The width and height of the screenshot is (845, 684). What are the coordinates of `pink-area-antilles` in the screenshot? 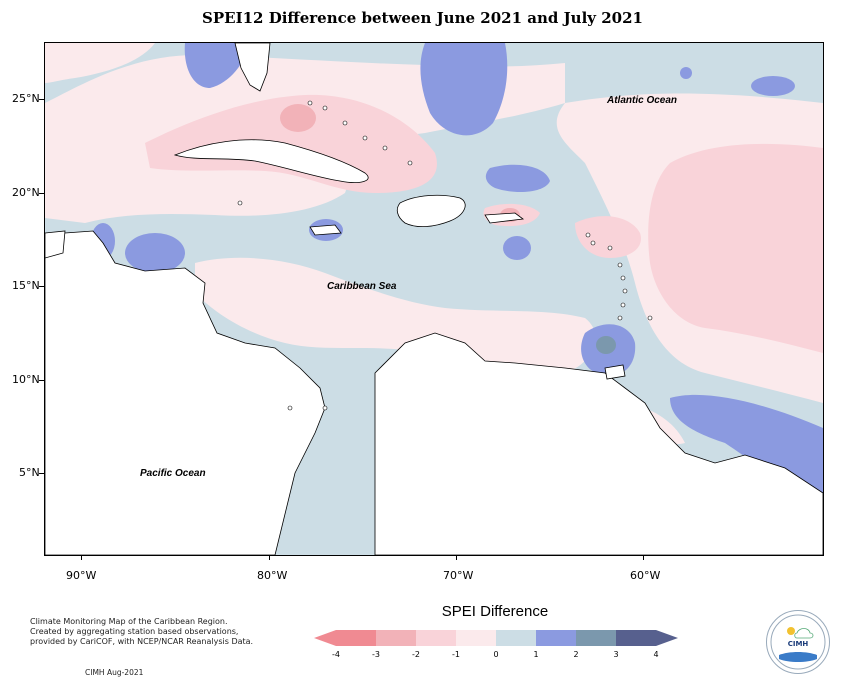 It's located at (608, 237).